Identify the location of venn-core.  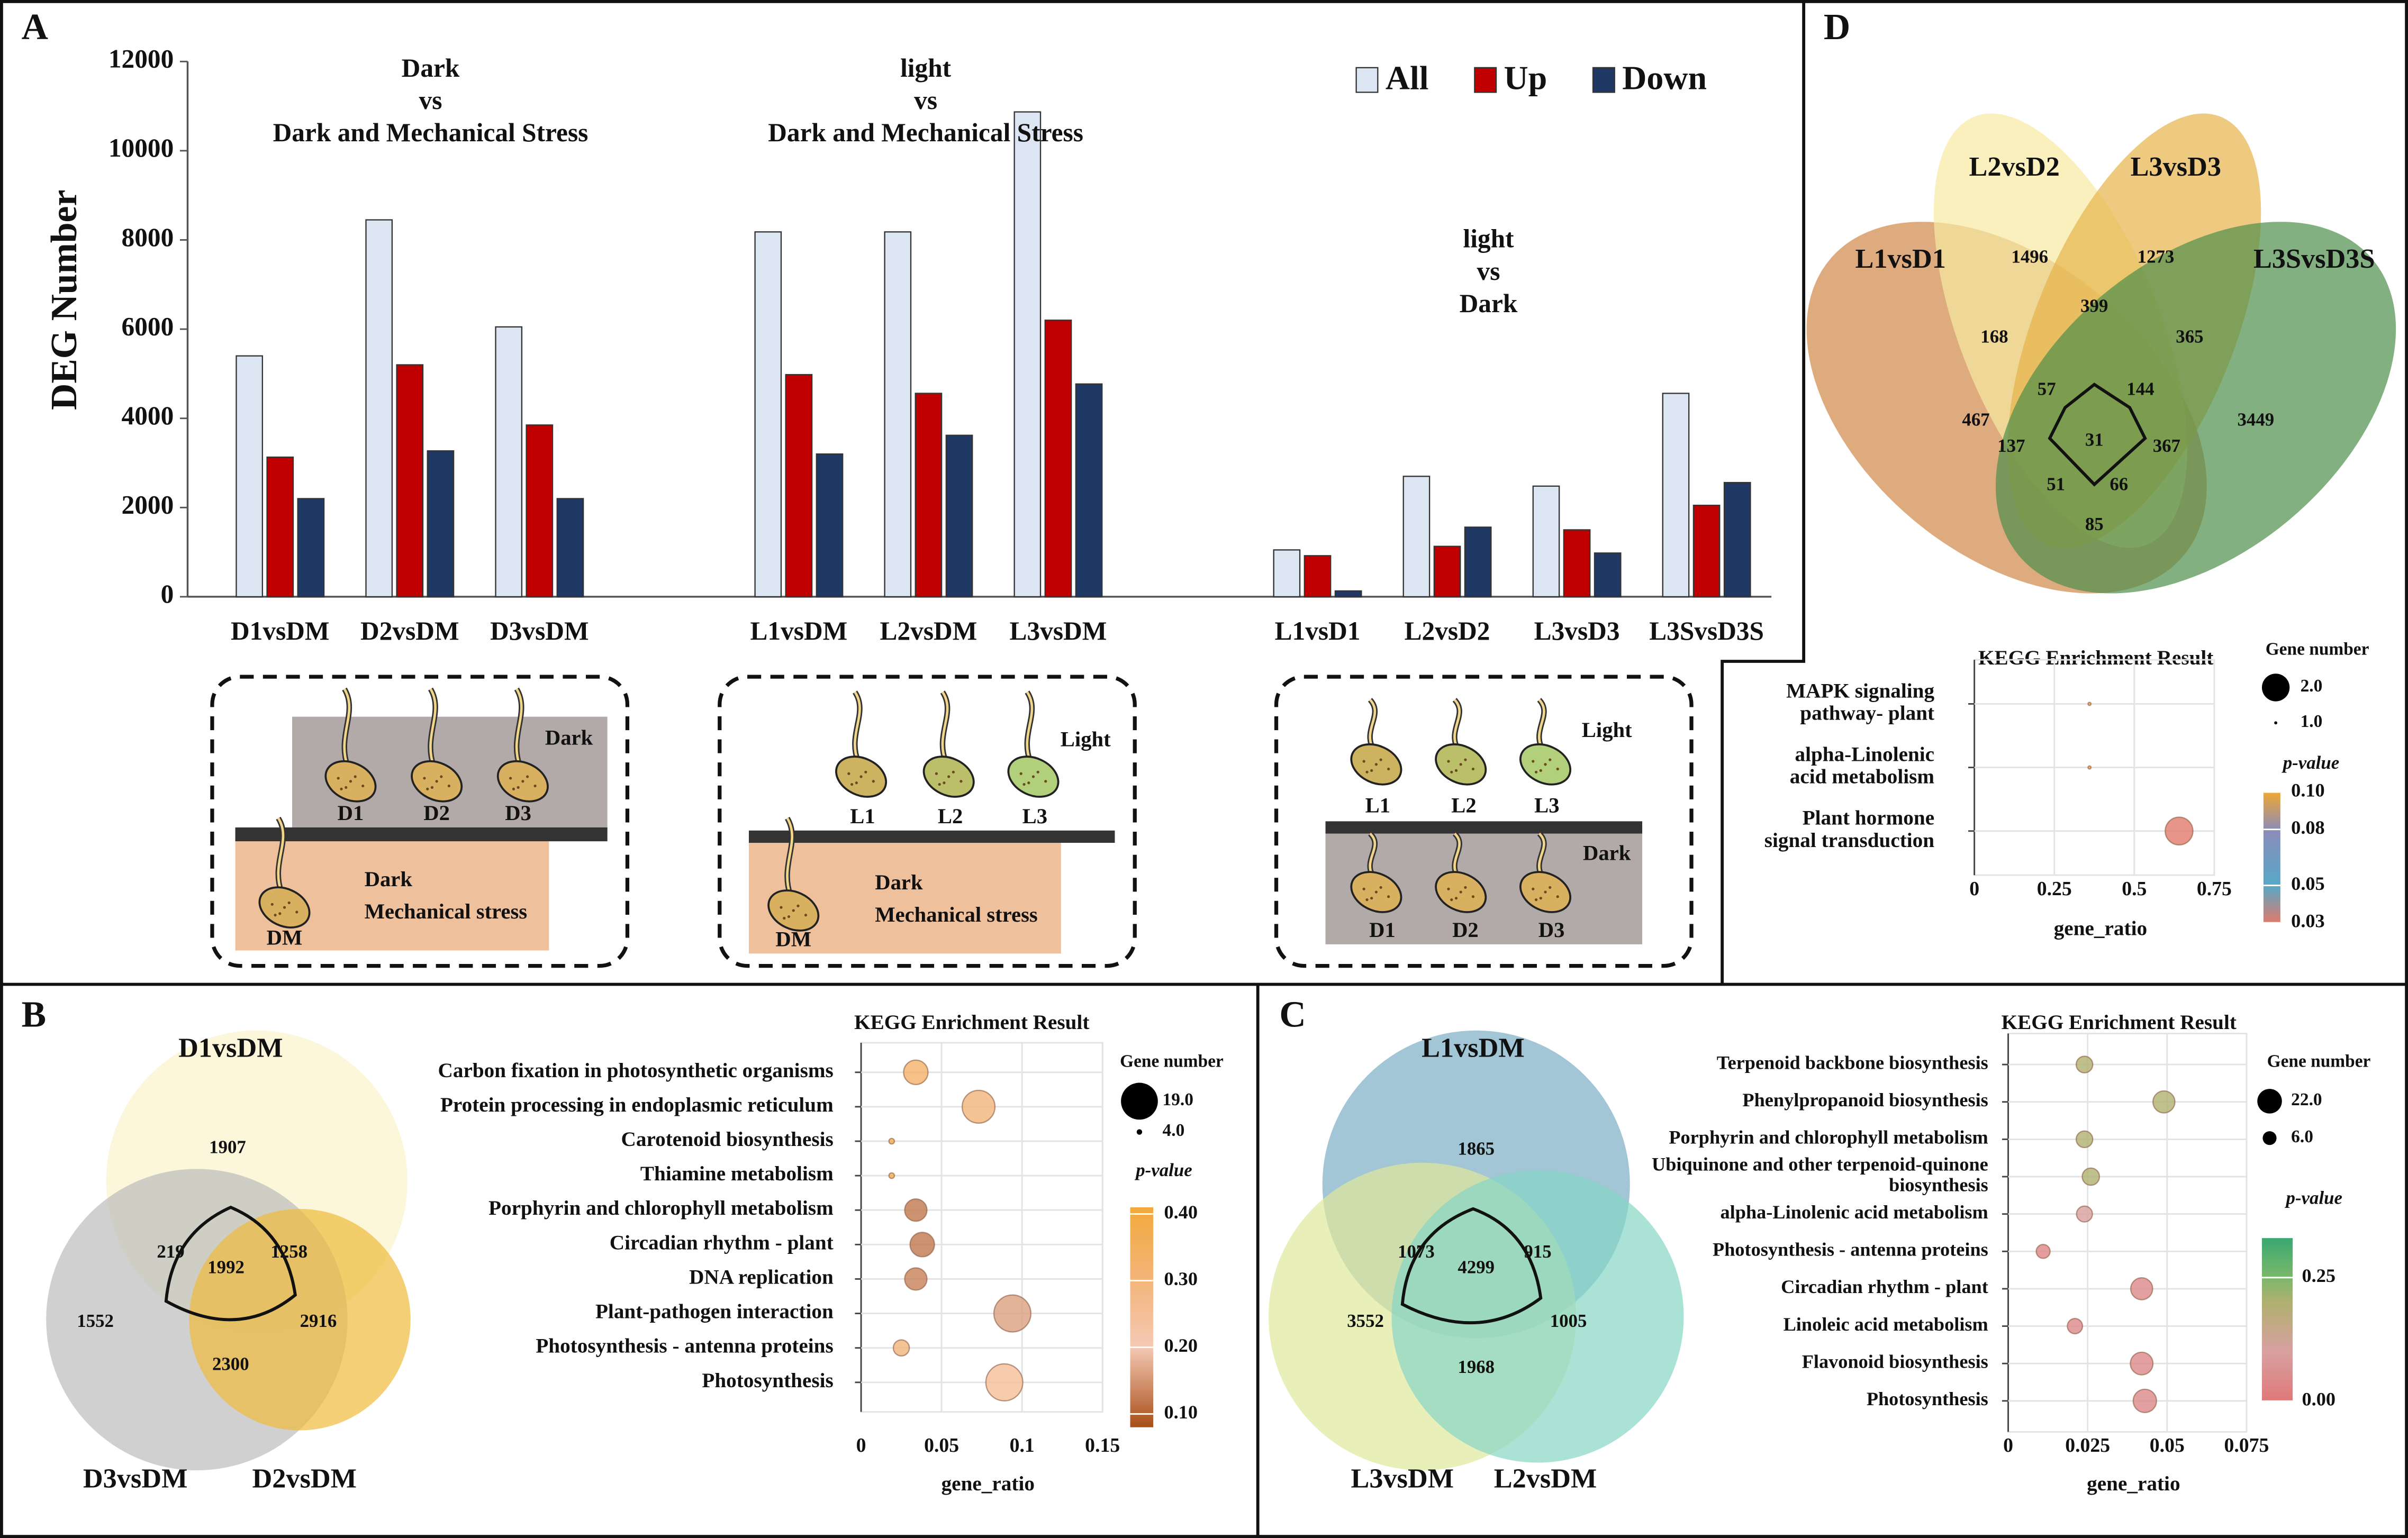
(2098, 435).